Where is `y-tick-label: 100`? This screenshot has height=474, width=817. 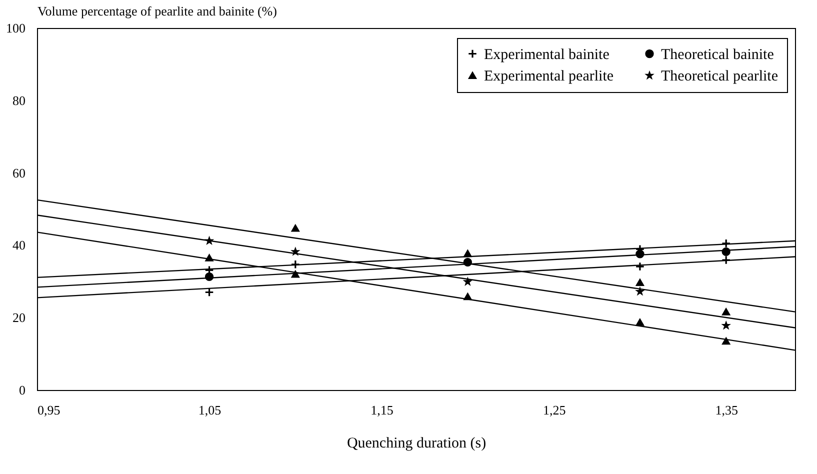
y-tick-label: 100 is located at coordinates (16, 28).